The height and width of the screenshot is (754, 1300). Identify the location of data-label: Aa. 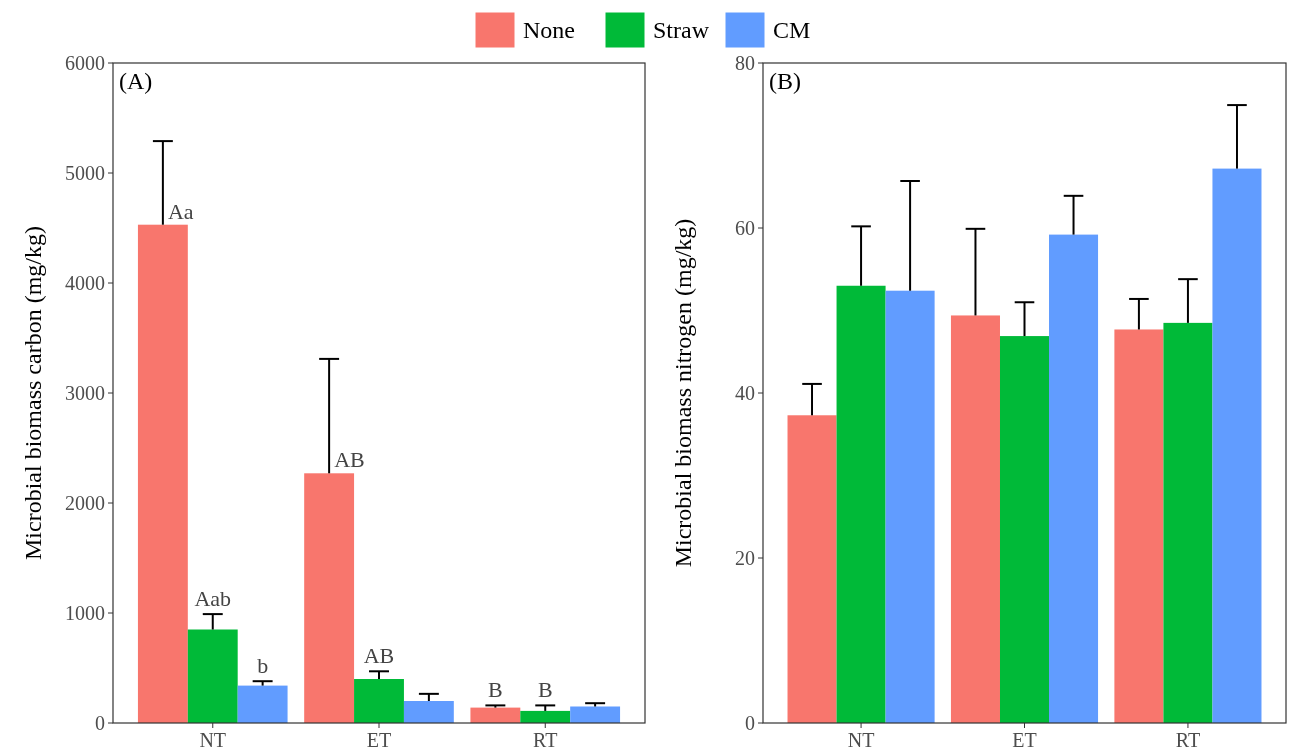
(180, 211).